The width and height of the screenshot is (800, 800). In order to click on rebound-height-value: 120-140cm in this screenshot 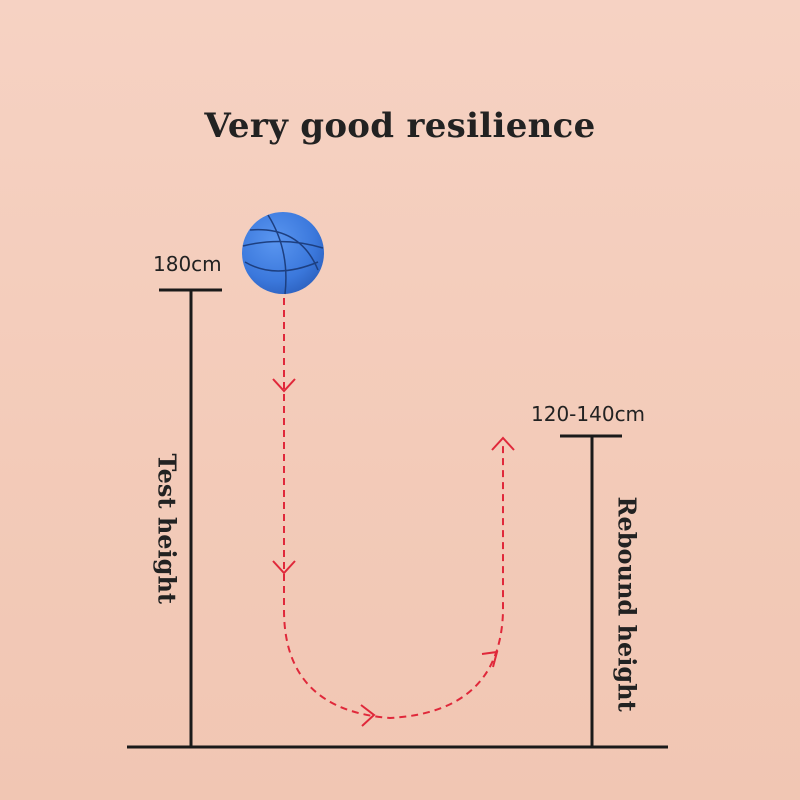, I will do `click(588, 414)`.